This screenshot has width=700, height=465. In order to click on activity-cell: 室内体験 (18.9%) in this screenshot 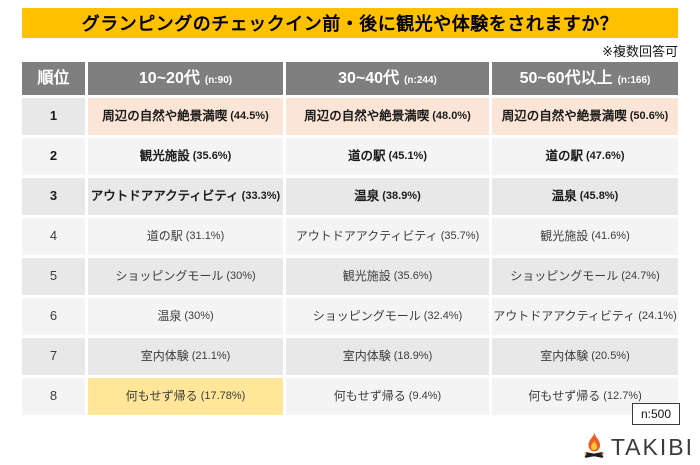, I will do `click(387, 356)`.